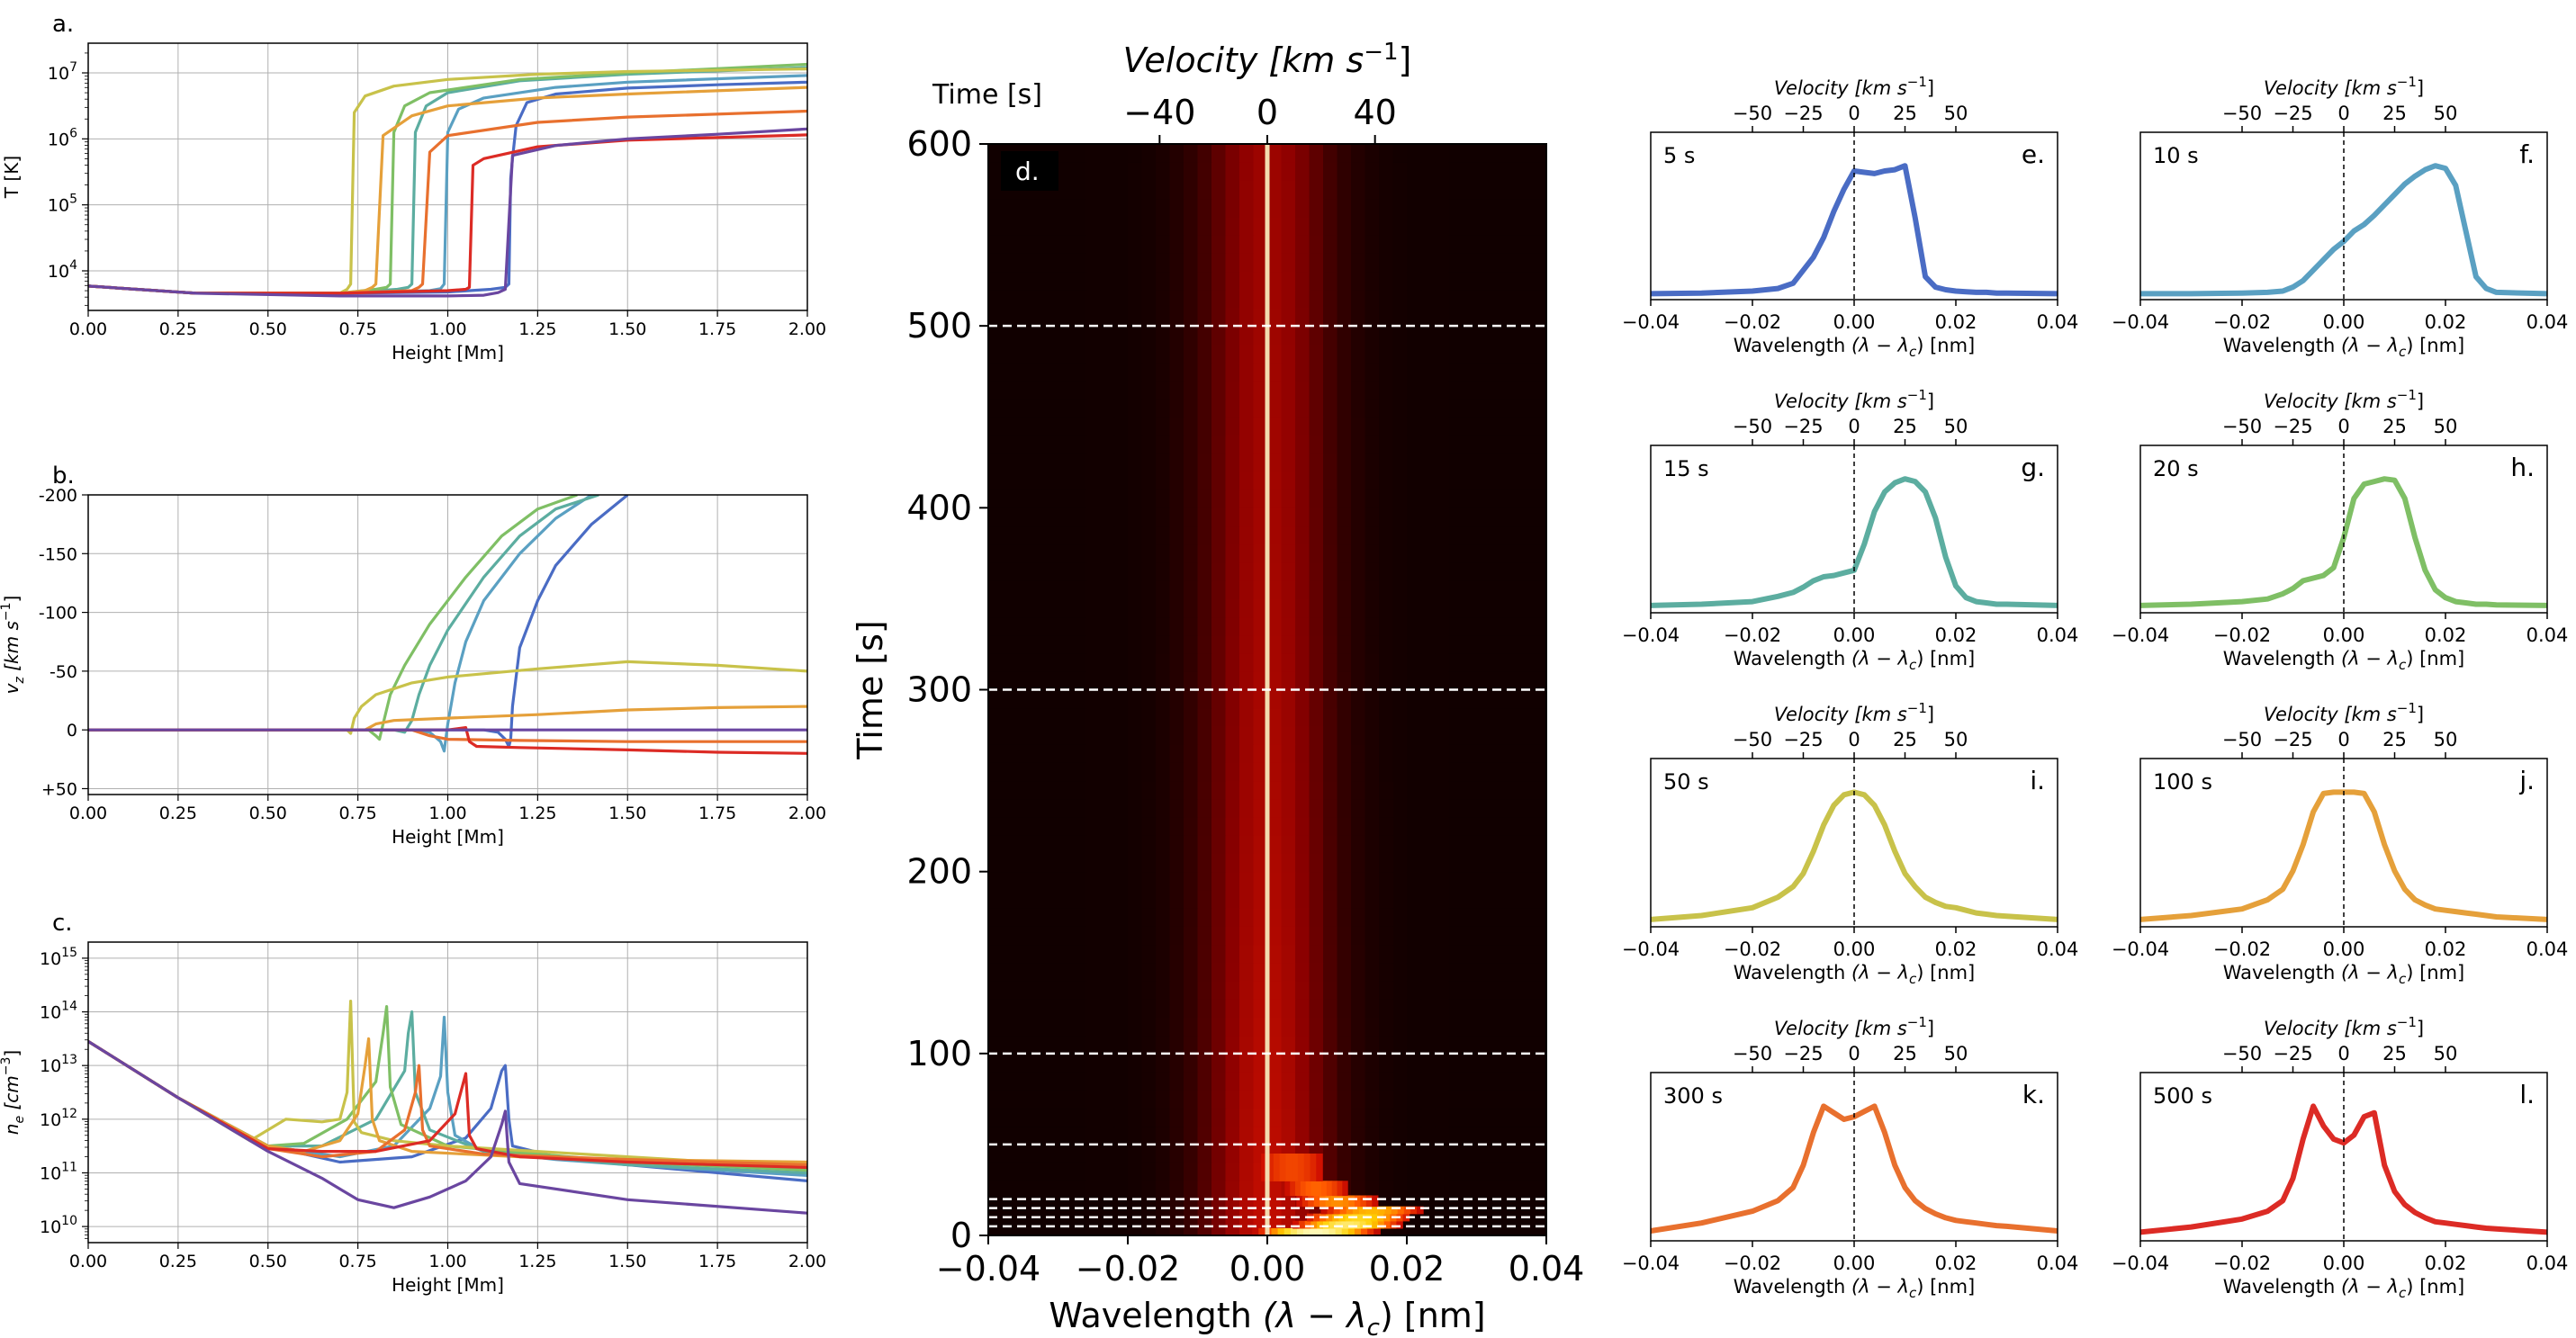 The image size is (2576, 1338). What do you see at coordinates (1905, 114) in the screenshot?
I see `top-tick-label: 25` at bounding box center [1905, 114].